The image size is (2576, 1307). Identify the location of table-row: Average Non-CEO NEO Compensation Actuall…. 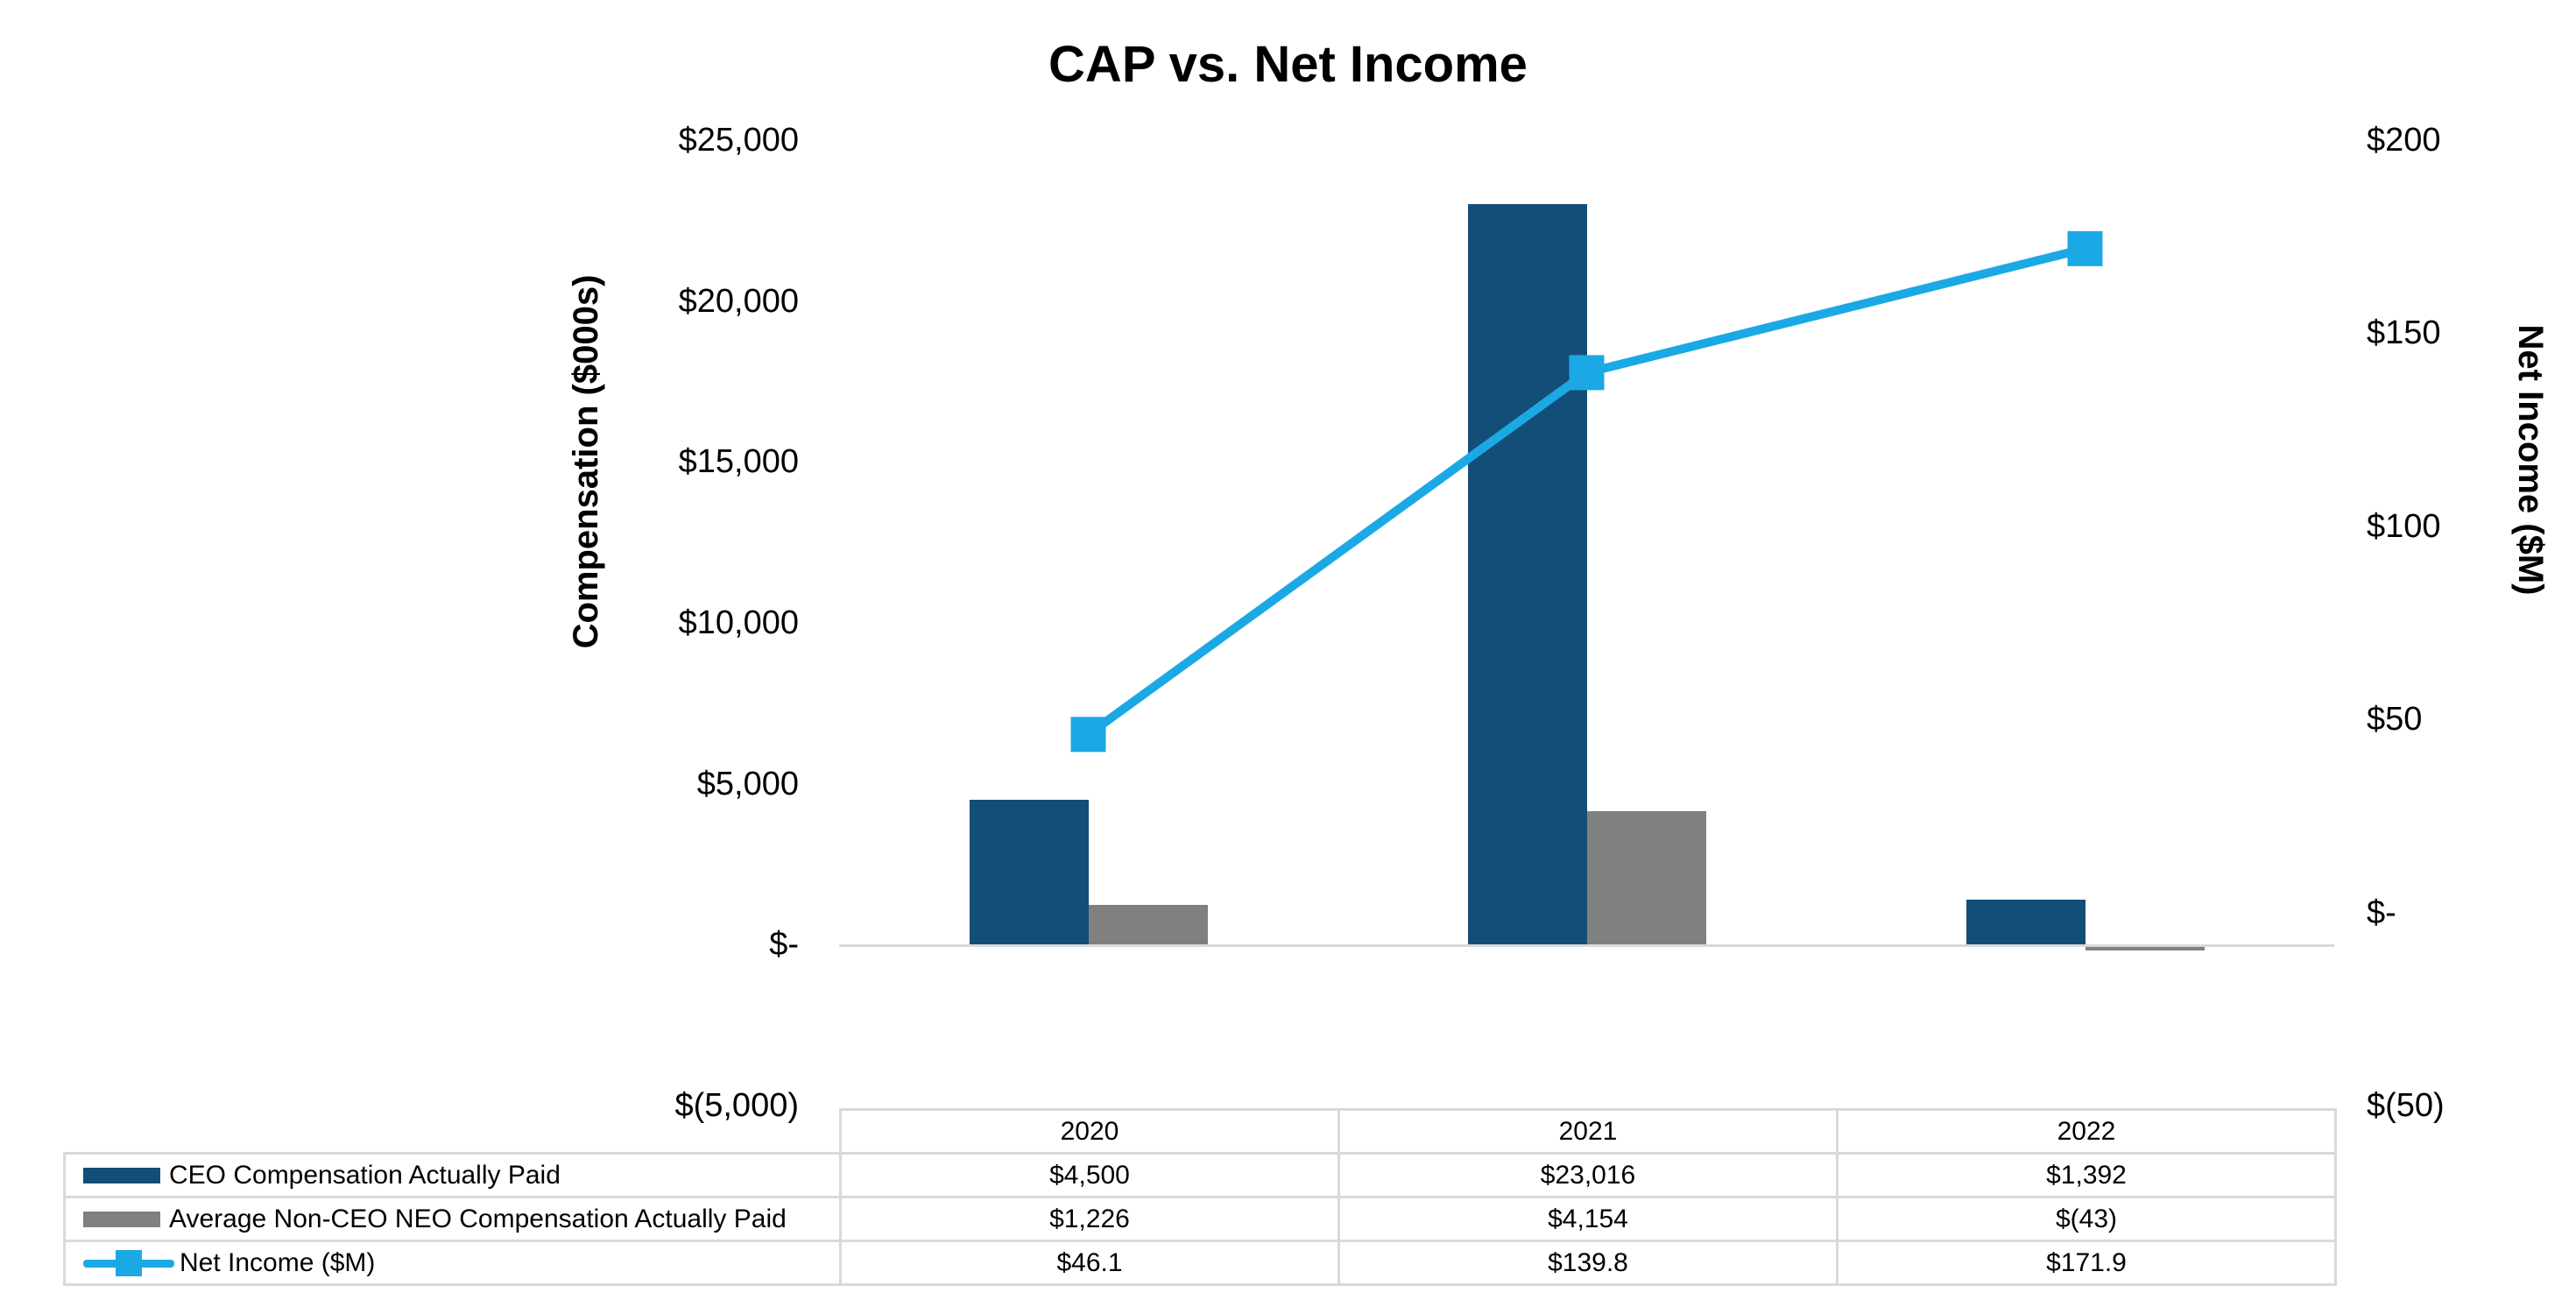
(1200, 1219).